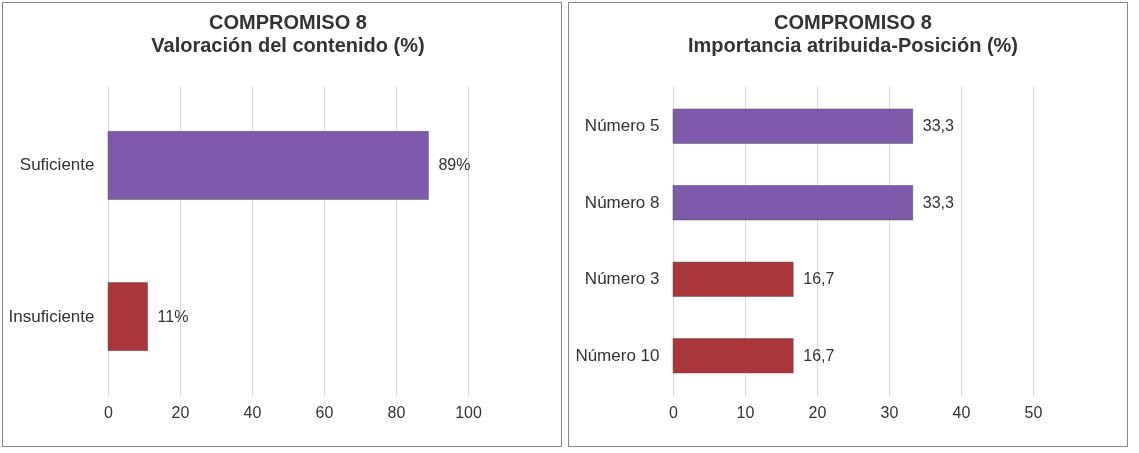 Image resolution: width=1139 pixels, height=453 pixels. Describe the element at coordinates (57, 165) in the screenshot. I see `y-tick-label: Suficiente` at that location.